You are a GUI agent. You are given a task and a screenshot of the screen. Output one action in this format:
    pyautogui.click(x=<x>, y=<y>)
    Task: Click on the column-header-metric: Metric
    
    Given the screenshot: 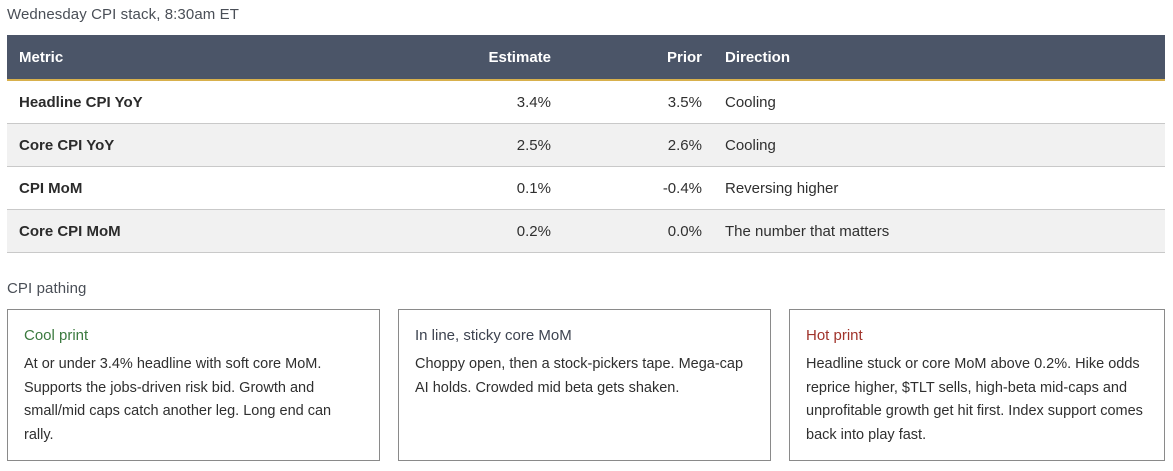 What is the action you would take?
    pyautogui.click(x=193, y=58)
    